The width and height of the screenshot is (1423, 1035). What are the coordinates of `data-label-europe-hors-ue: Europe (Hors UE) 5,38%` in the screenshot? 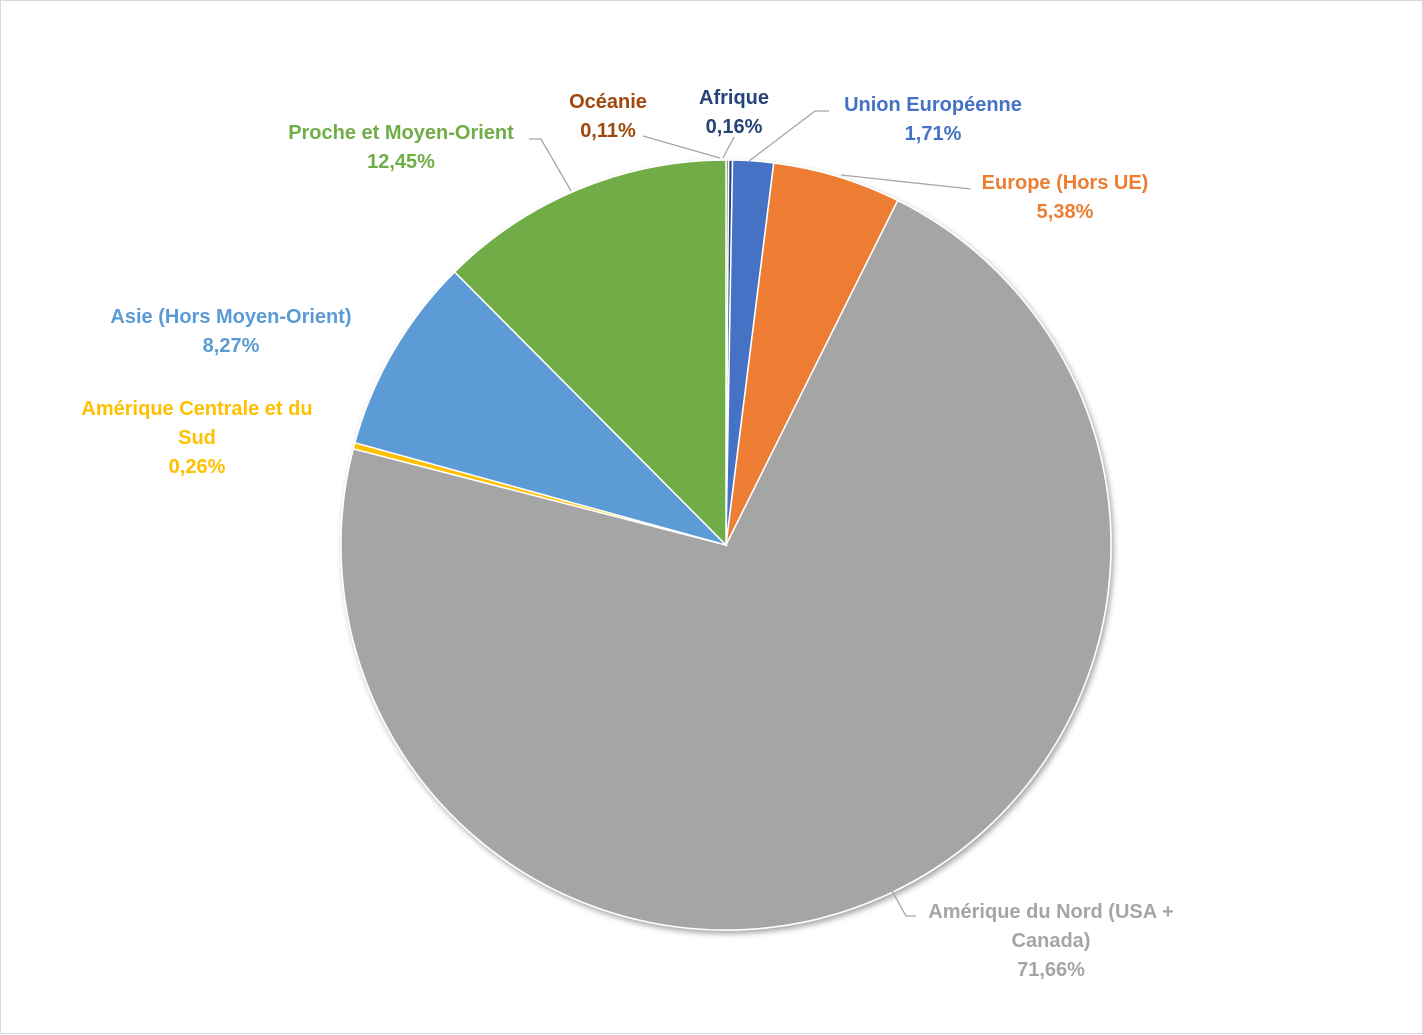 It's located at (1065, 197).